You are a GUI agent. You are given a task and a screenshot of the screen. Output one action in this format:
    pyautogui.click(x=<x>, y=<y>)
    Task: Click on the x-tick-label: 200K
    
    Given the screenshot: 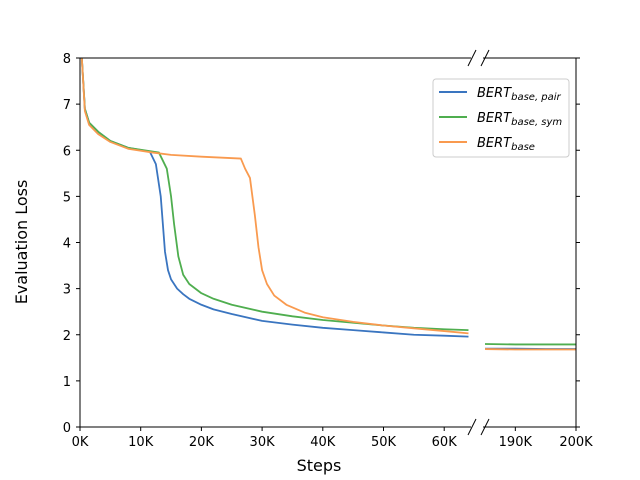 What is the action you would take?
    pyautogui.click(x=576, y=442)
    